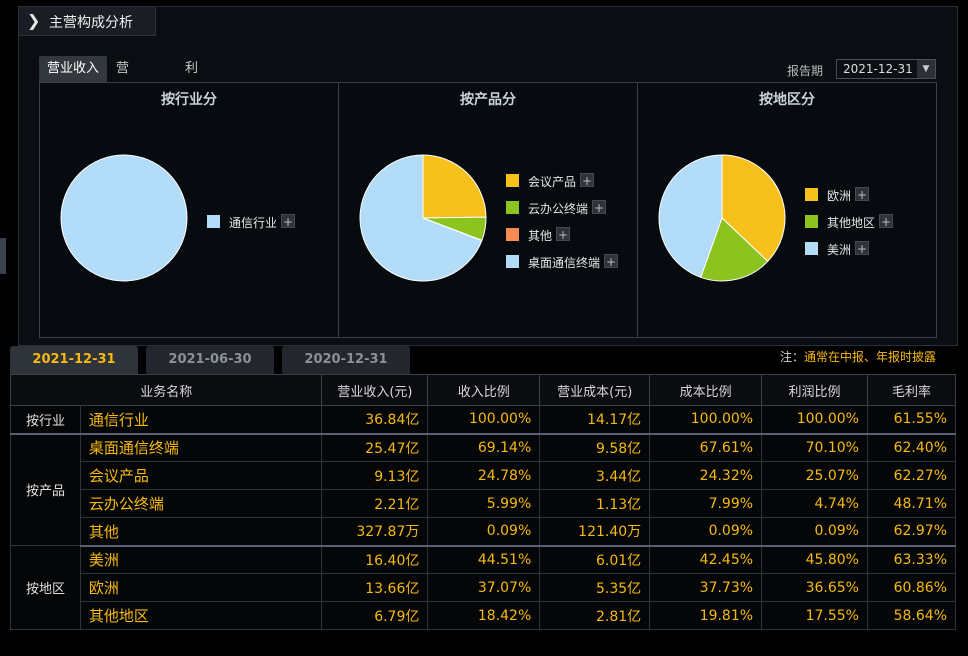 The image size is (968, 656). Describe the element at coordinates (706, 475) in the screenshot. I see `value-cell: 24.32%` at that location.